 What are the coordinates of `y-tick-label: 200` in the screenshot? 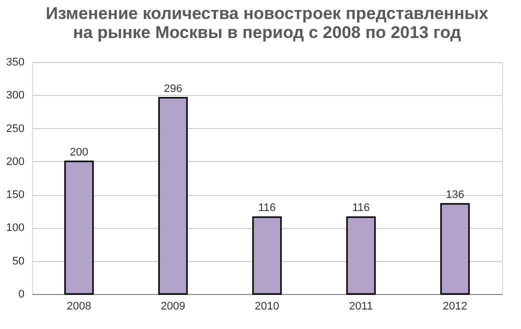 It's located at (15, 162).